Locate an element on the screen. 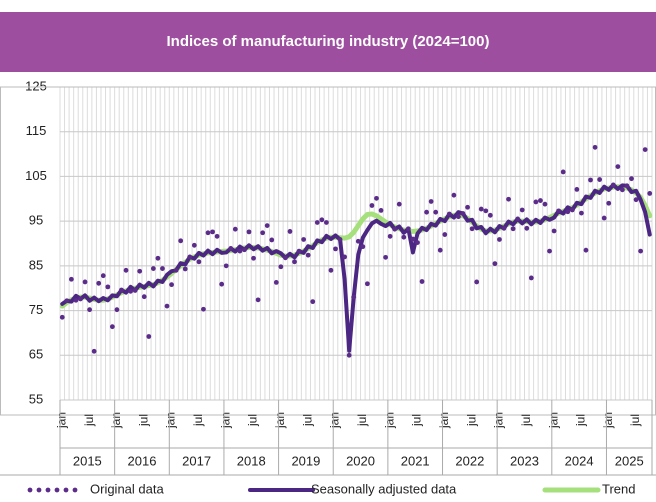 This screenshot has height=502, width=656. year-label: 2019 is located at coordinates (305, 460).